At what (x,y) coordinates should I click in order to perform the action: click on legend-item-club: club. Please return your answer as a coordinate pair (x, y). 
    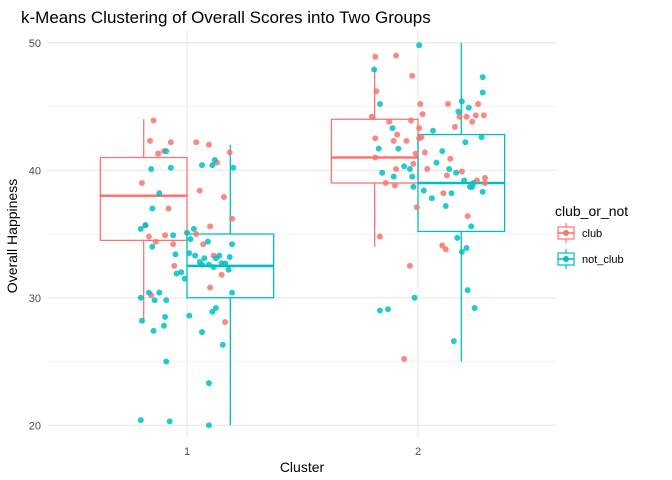
    Looking at the image, I should click on (578, 233).